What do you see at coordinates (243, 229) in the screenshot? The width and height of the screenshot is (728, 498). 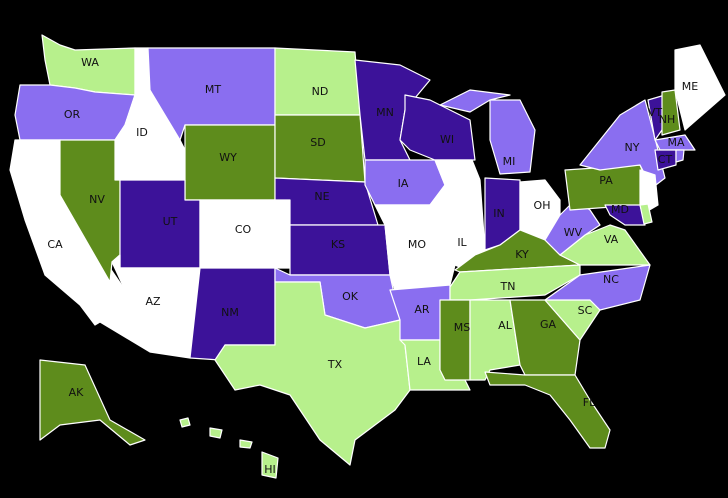 I see `state-label: CO` at bounding box center [243, 229].